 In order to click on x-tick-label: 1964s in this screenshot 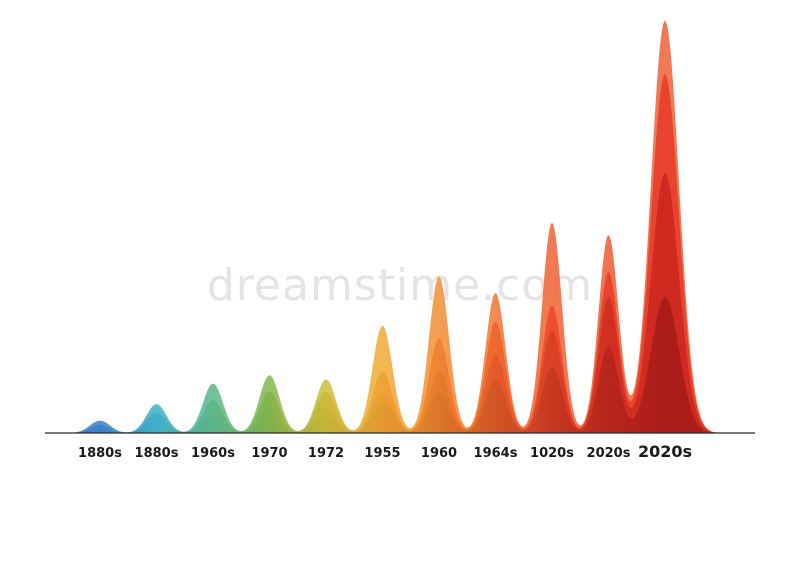, I will do `click(496, 453)`.